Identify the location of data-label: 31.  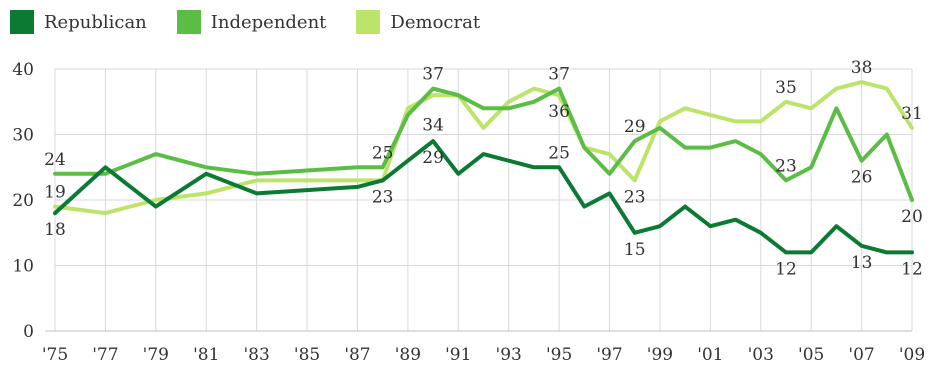
(912, 114).